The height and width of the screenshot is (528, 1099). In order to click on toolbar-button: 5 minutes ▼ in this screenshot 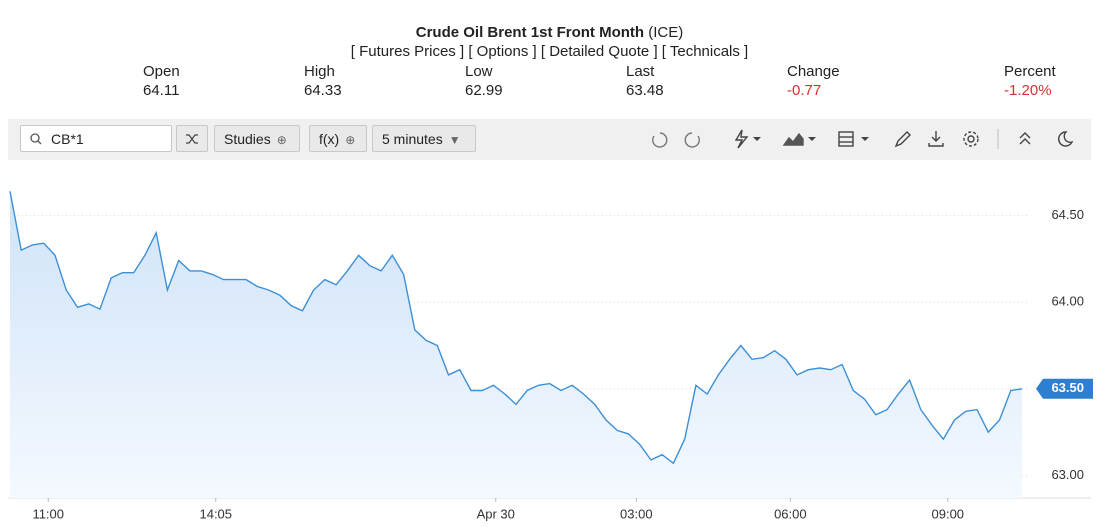, I will do `click(424, 138)`.